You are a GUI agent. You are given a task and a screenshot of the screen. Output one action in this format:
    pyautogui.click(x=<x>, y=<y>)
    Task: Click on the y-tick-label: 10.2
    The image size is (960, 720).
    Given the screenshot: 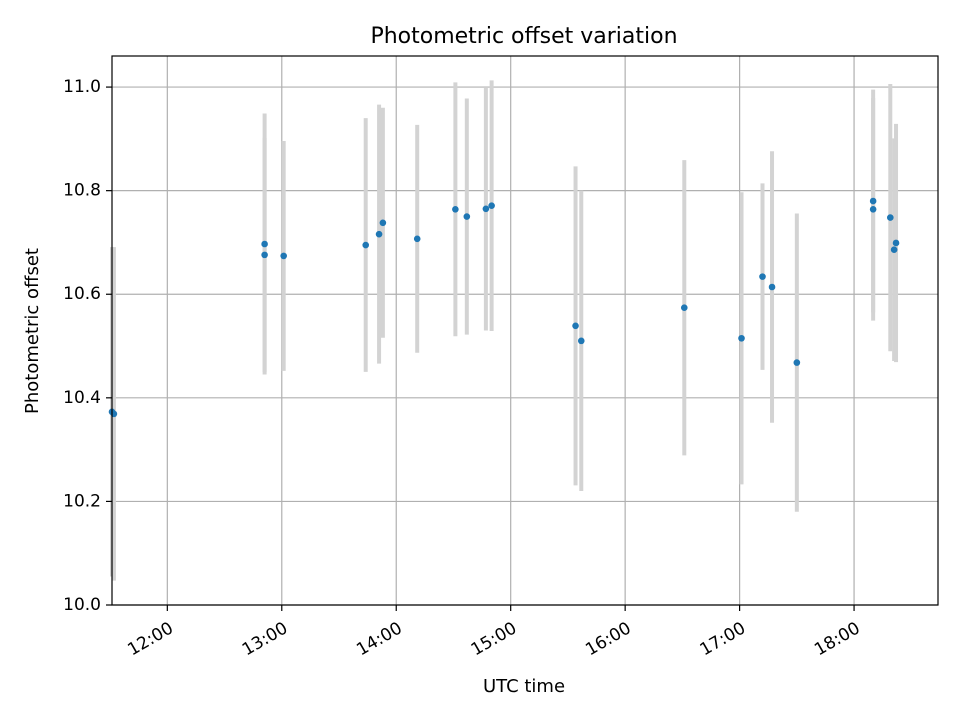 What is the action you would take?
    pyautogui.click(x=82, y=501)
    